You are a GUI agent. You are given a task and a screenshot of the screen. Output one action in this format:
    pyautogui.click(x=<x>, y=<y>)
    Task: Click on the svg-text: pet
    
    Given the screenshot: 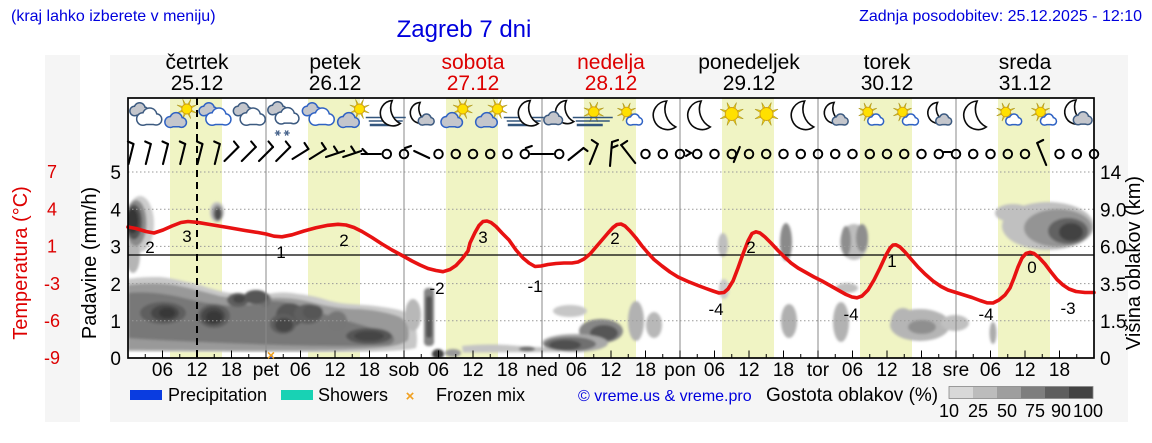 What is the action you would take?
    pyautogui.click(x=266, y=370)
    